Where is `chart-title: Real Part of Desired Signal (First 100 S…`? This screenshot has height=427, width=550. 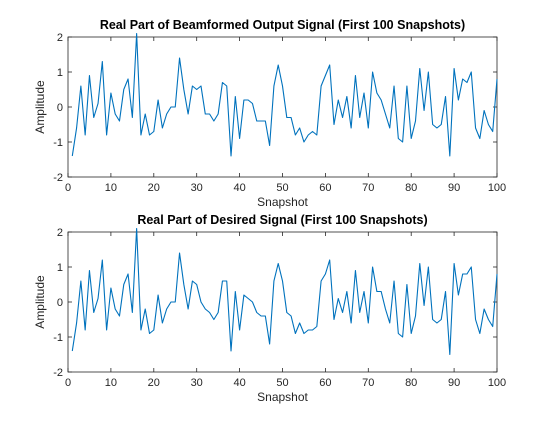
chart-title: Real Part of Desired Signal (First 100 S… is located at coordinates (282, 220).